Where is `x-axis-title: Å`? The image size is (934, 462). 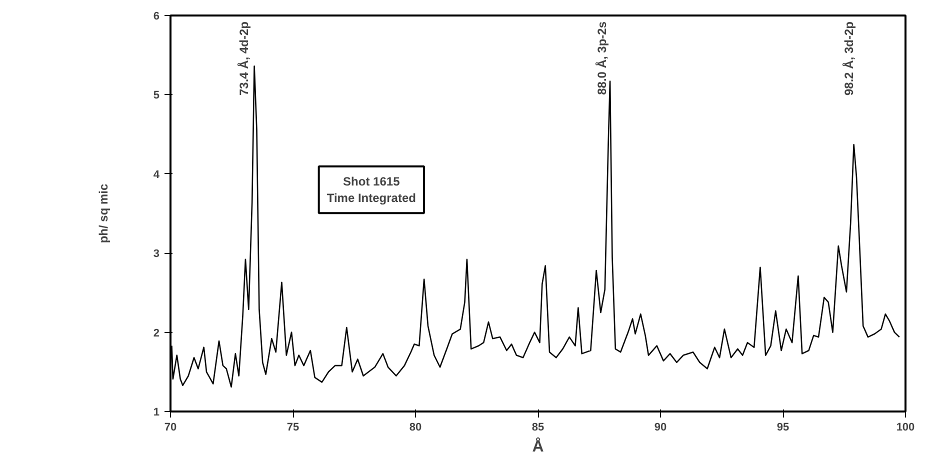 x-axis-title: Å is located at coordinates (538, 446).